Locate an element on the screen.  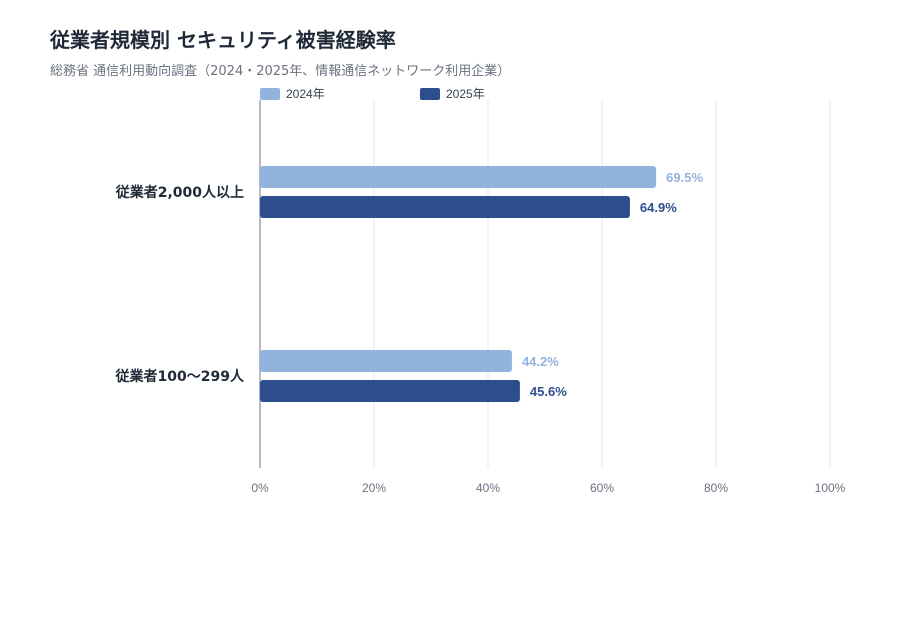
legend: 2024年 2025年 is located at coordinates (372, 94).